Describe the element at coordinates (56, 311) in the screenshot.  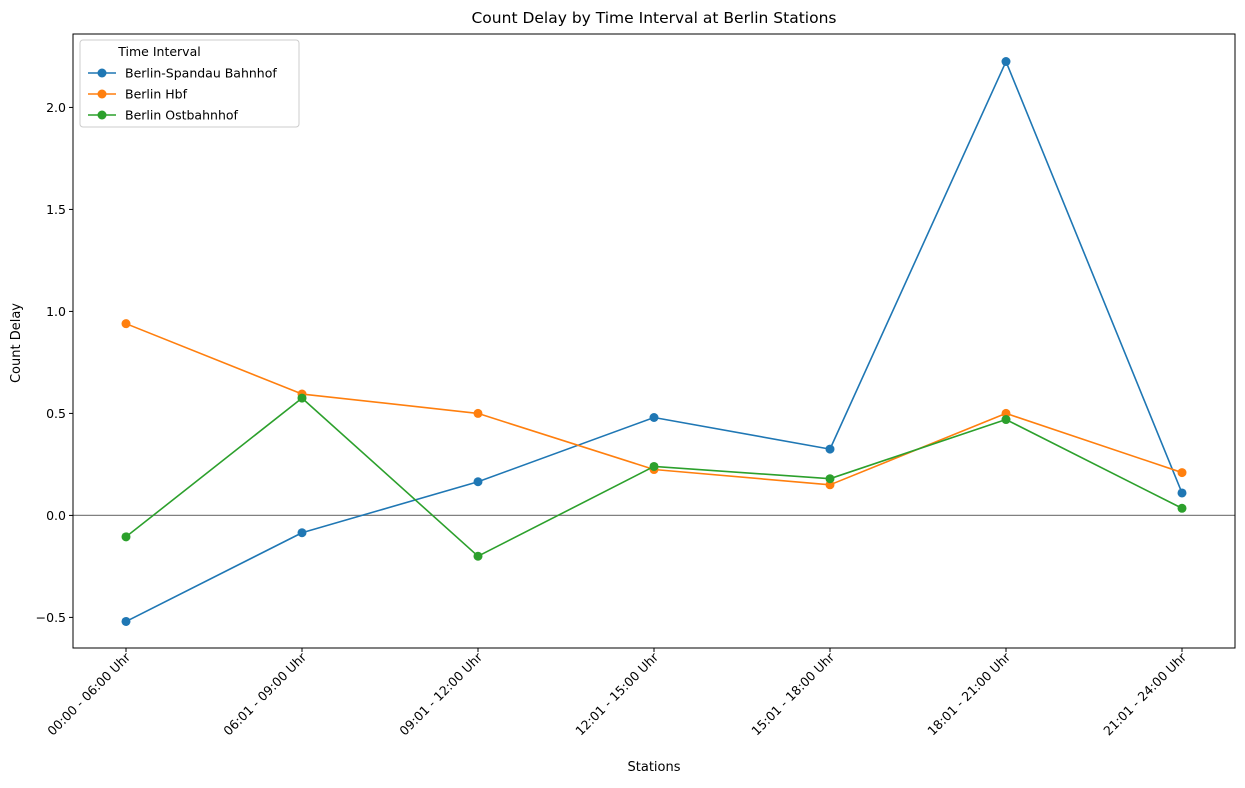
I see `y-tick-label-3: 1.0` at that location.